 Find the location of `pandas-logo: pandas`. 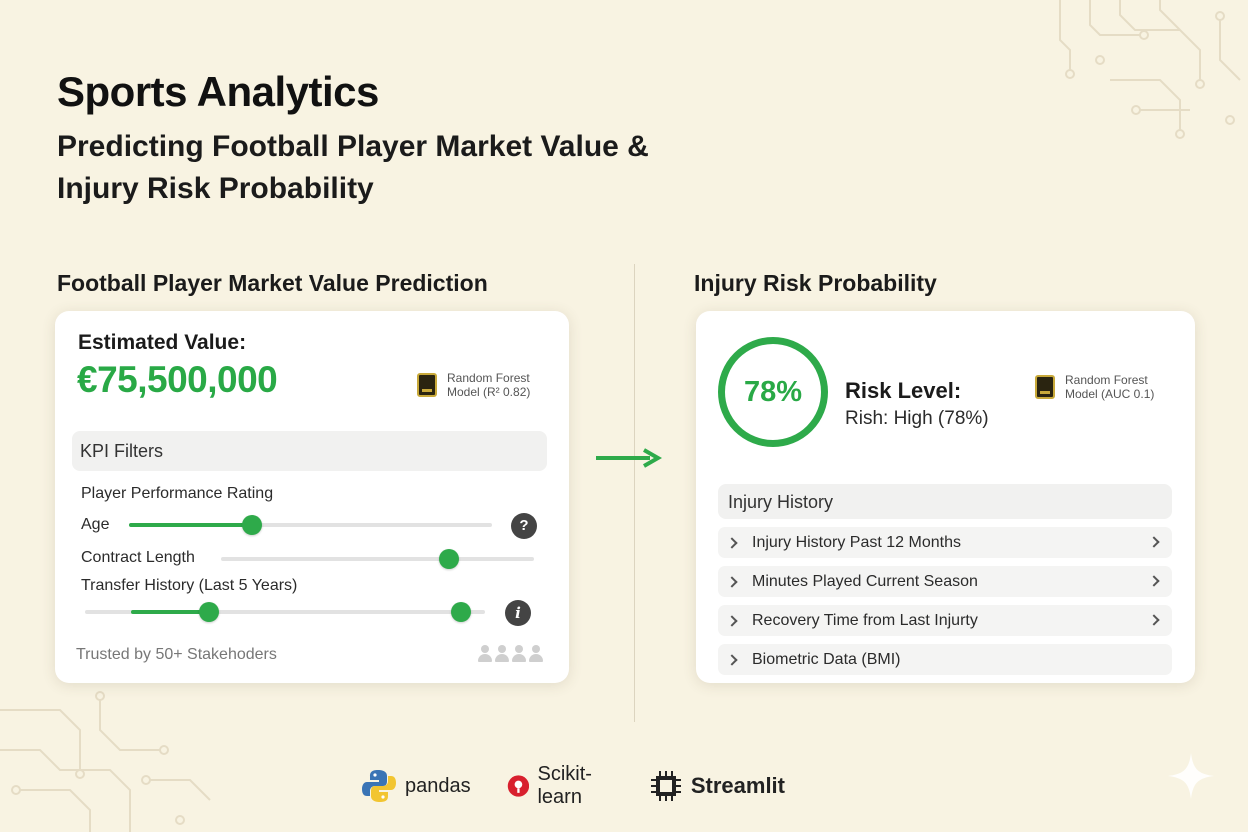

pandas-logo: pandas is located at coordinates (416, 786).